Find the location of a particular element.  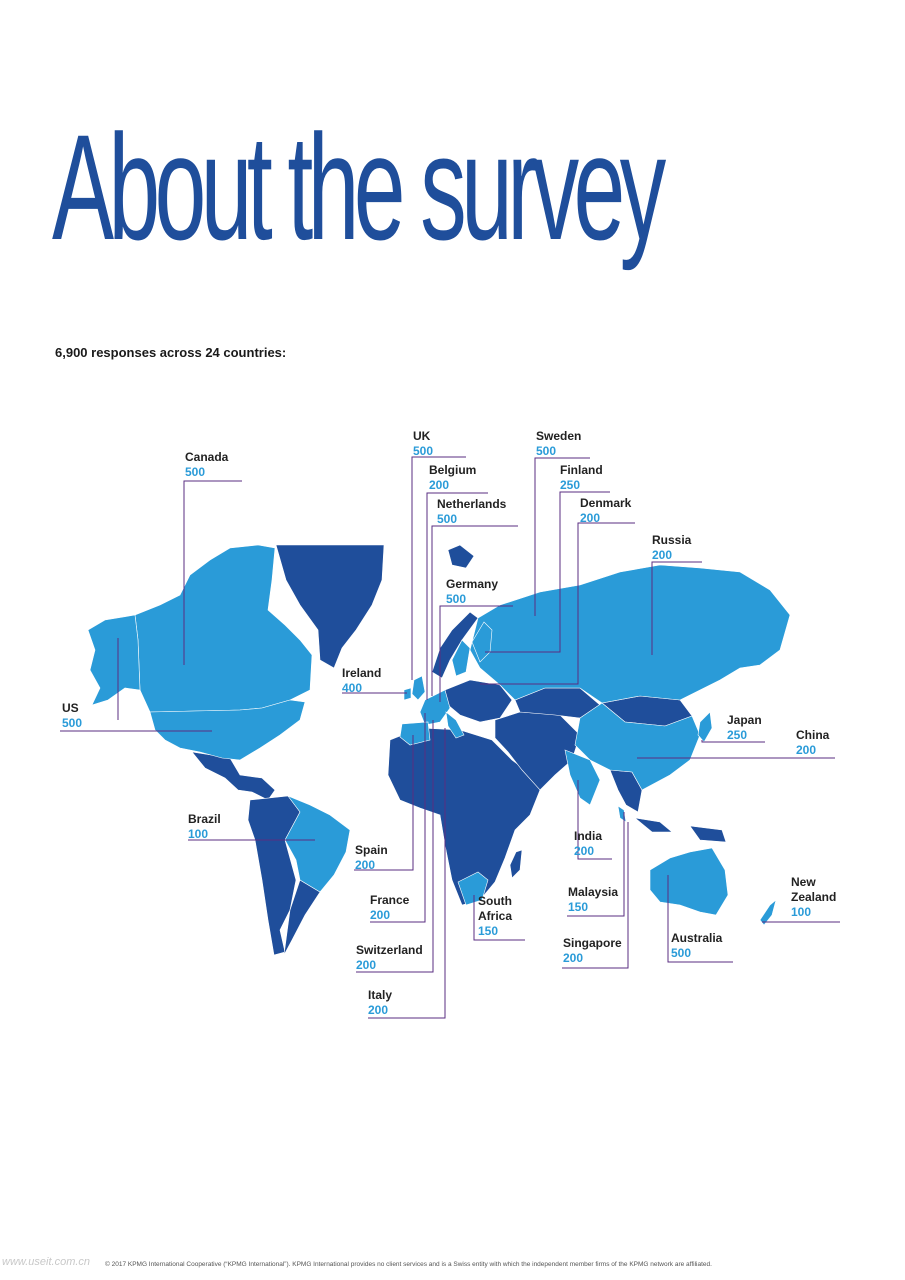

south-africa-leader is located at coordinates (499, 918).